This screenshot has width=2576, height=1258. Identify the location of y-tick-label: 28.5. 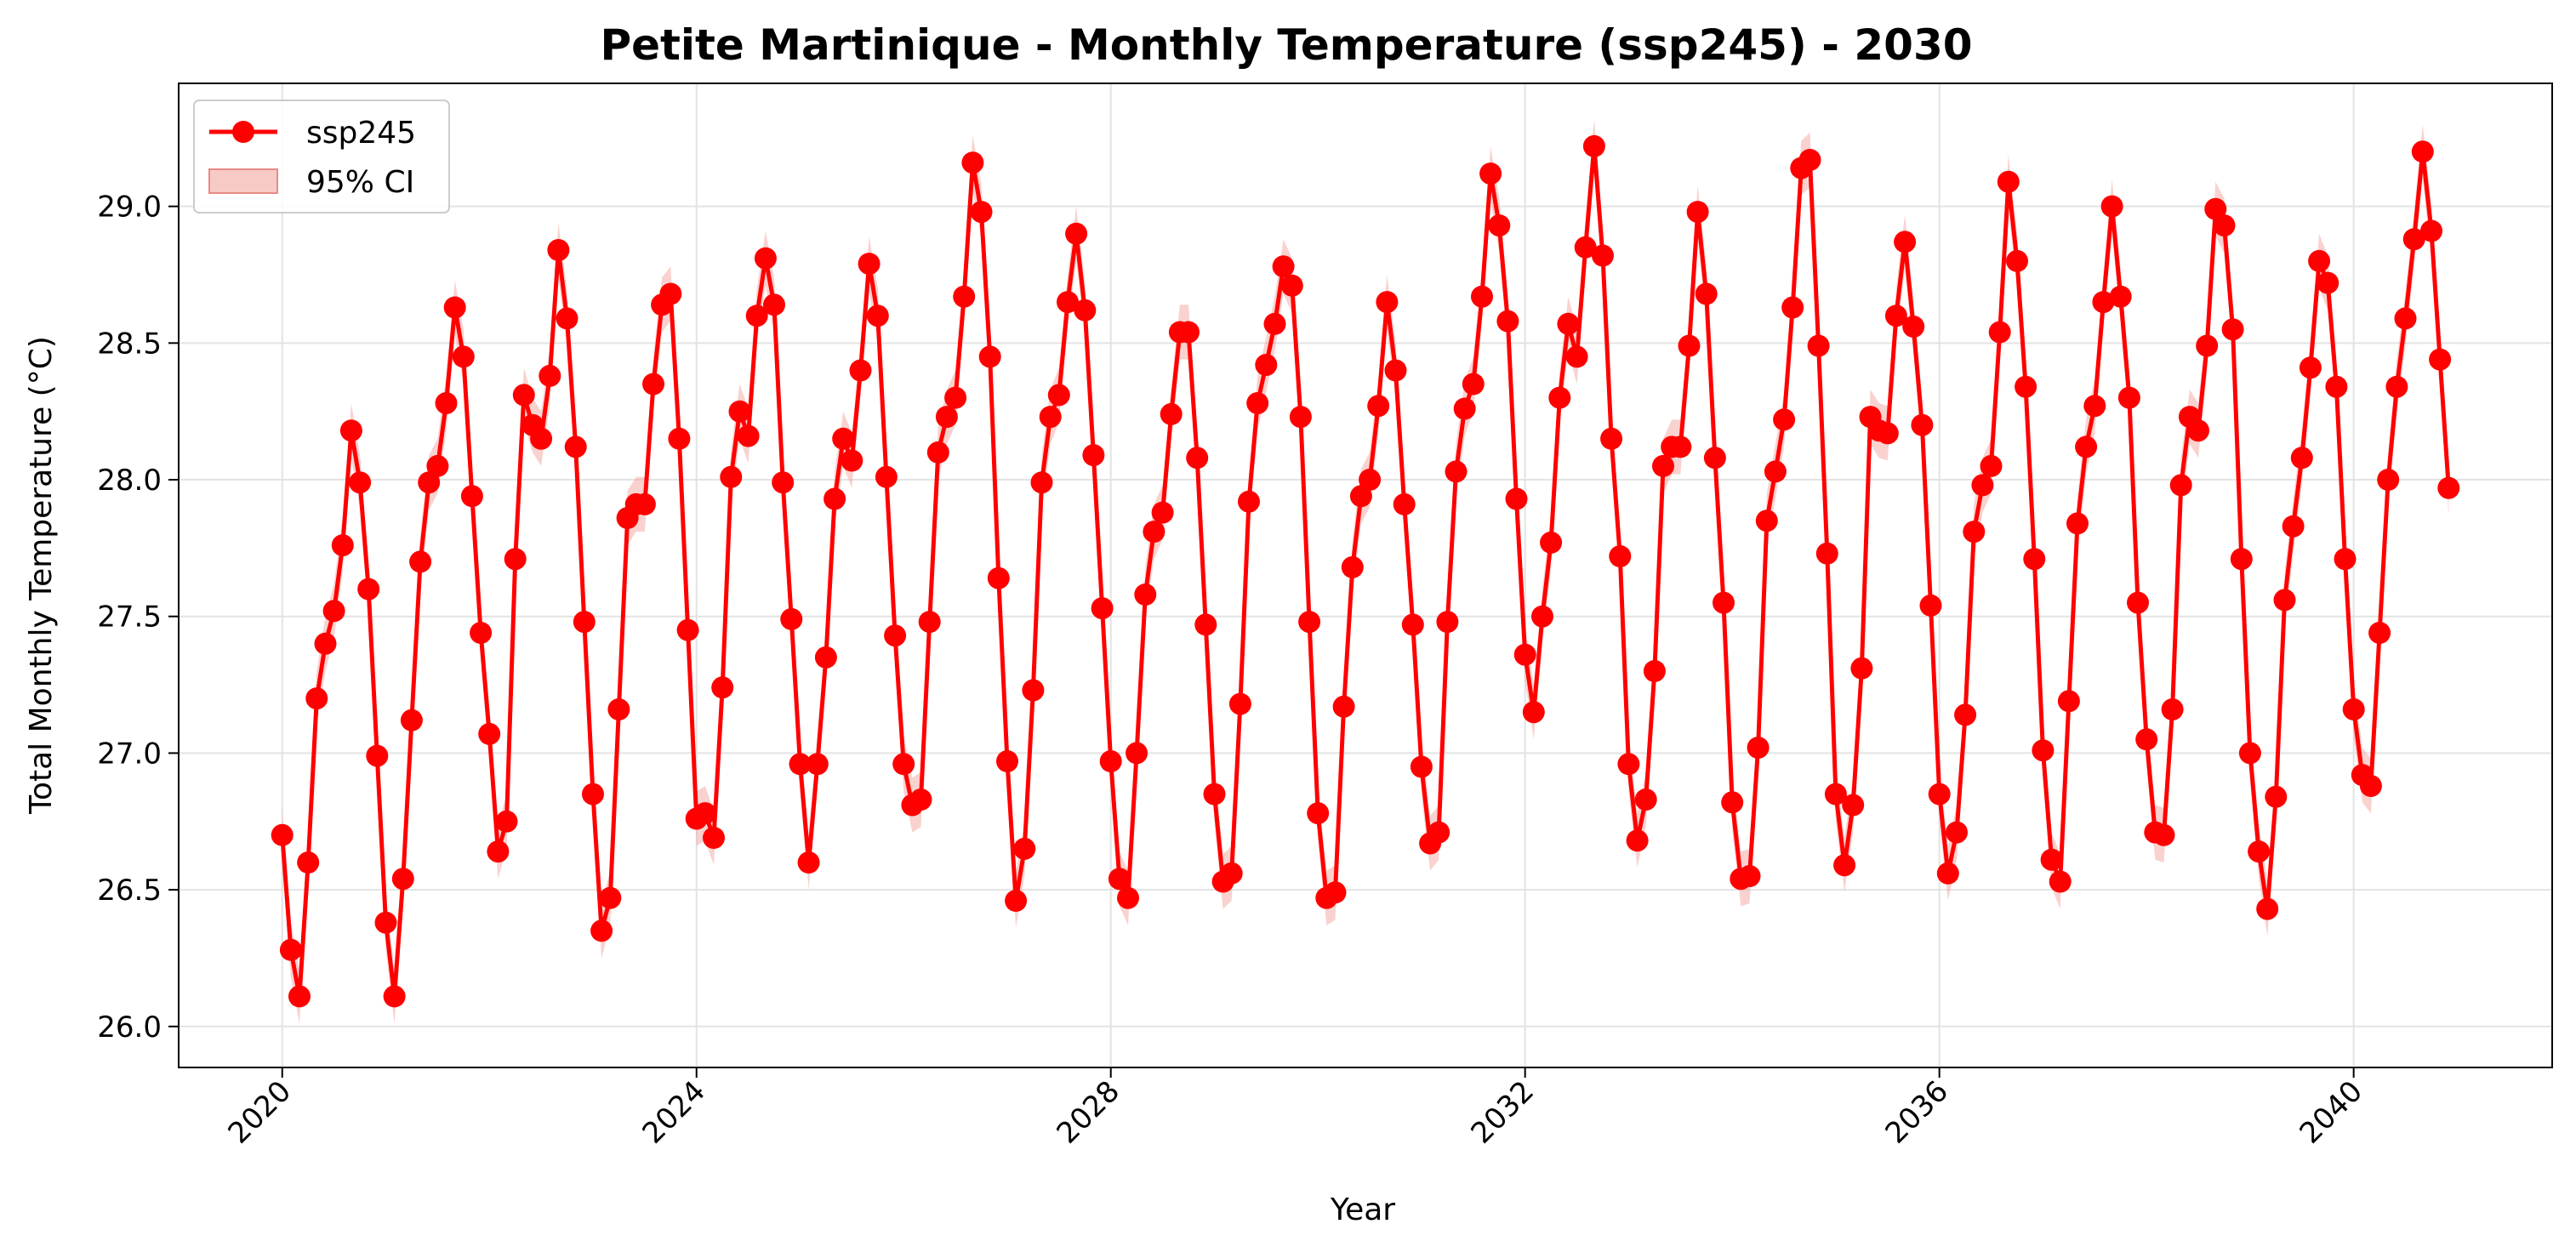
(129, 344).